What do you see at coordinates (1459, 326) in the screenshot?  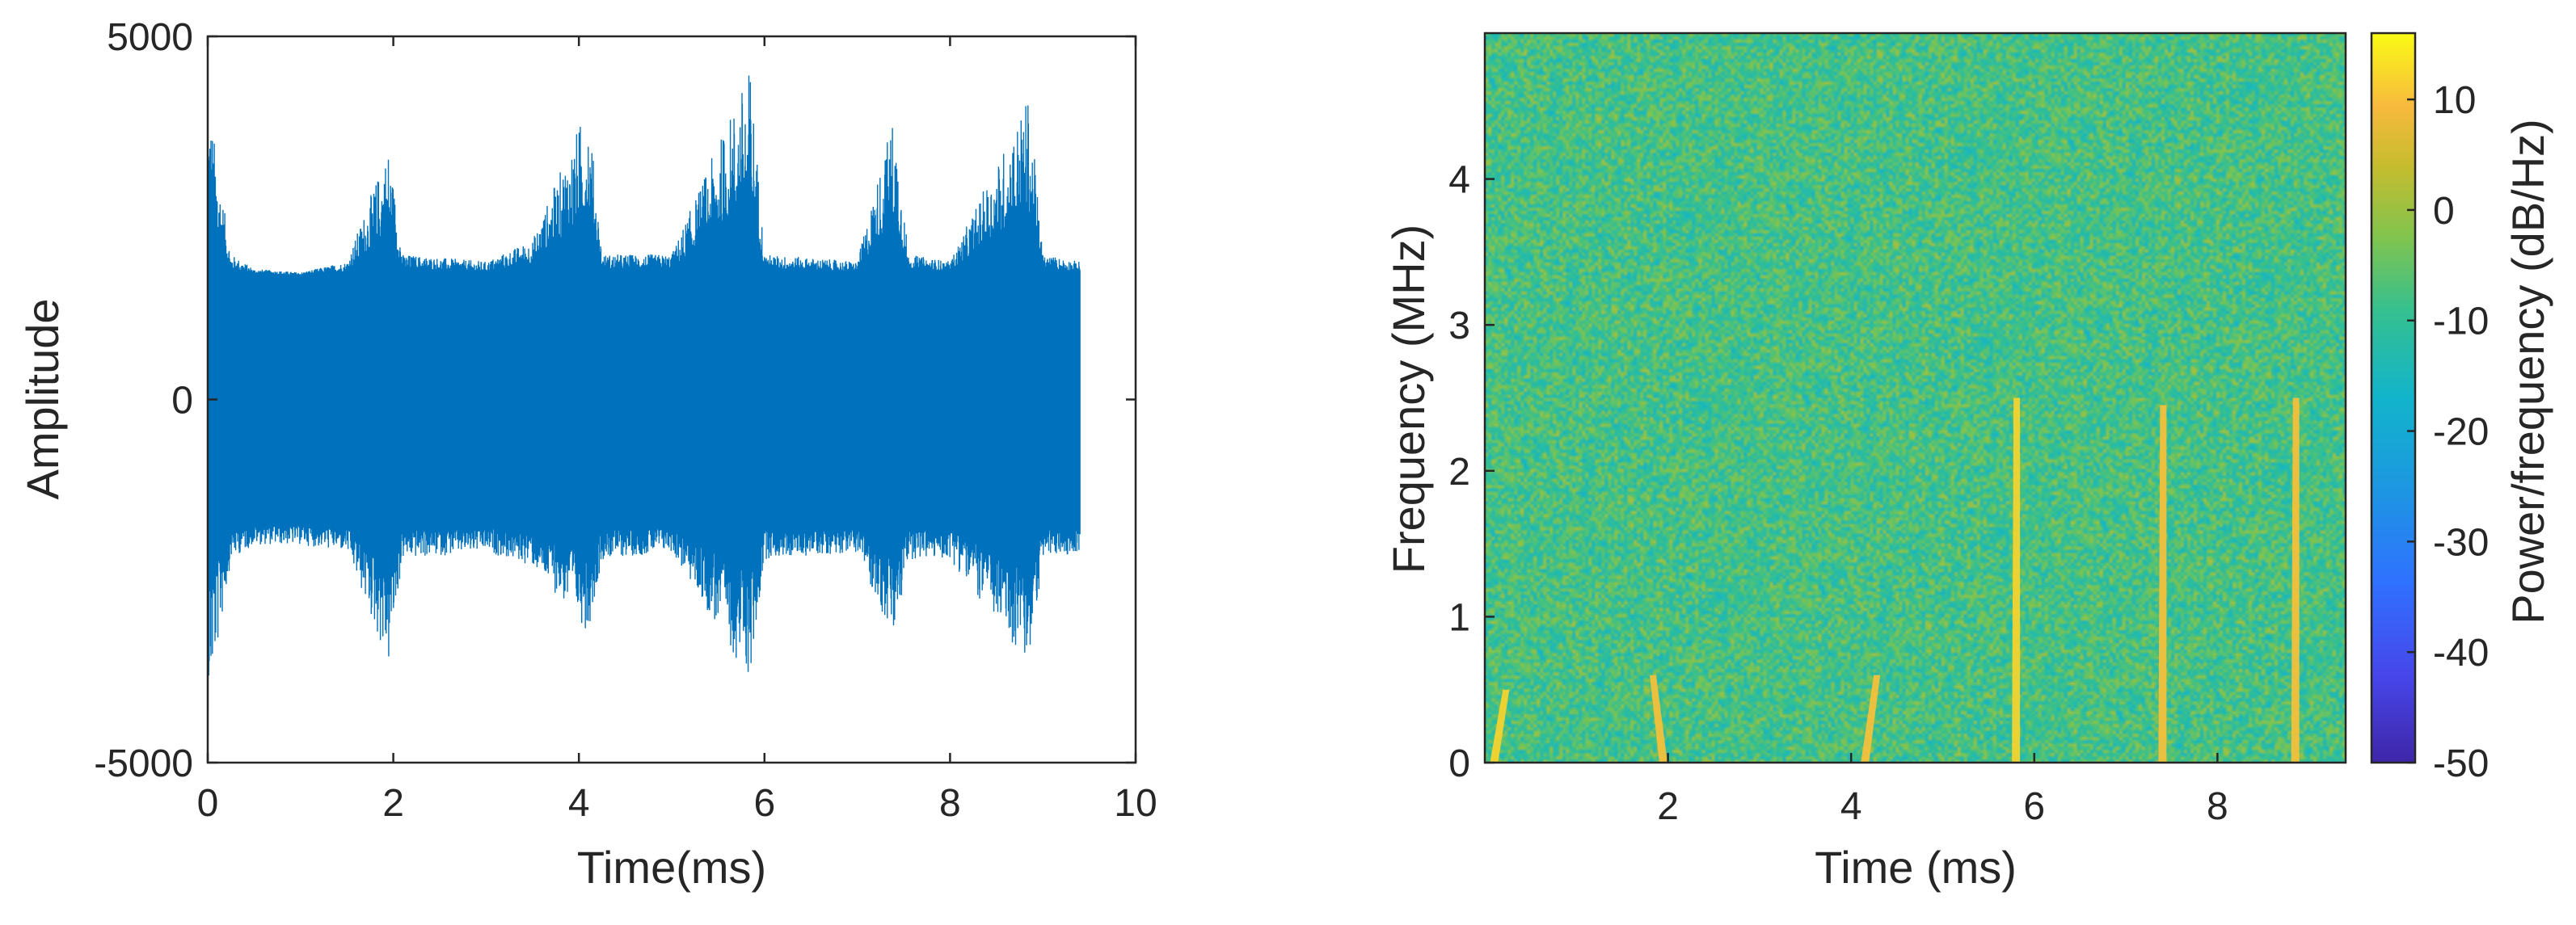 I see `spectrogram-y-tick-label: 3` at bounding box center [1459, 326].